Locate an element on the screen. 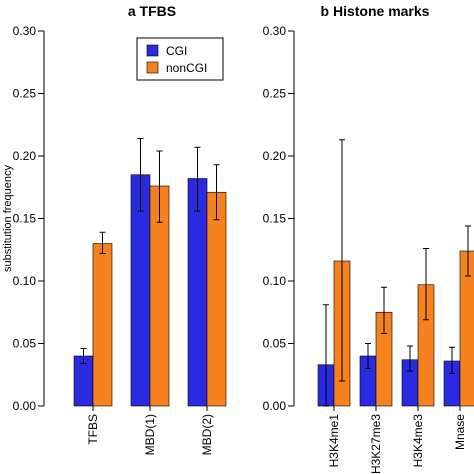 The height and width of the screenshot is (474, 474). y-axis-title: substitution frequency is located at coordinates (8, 218).